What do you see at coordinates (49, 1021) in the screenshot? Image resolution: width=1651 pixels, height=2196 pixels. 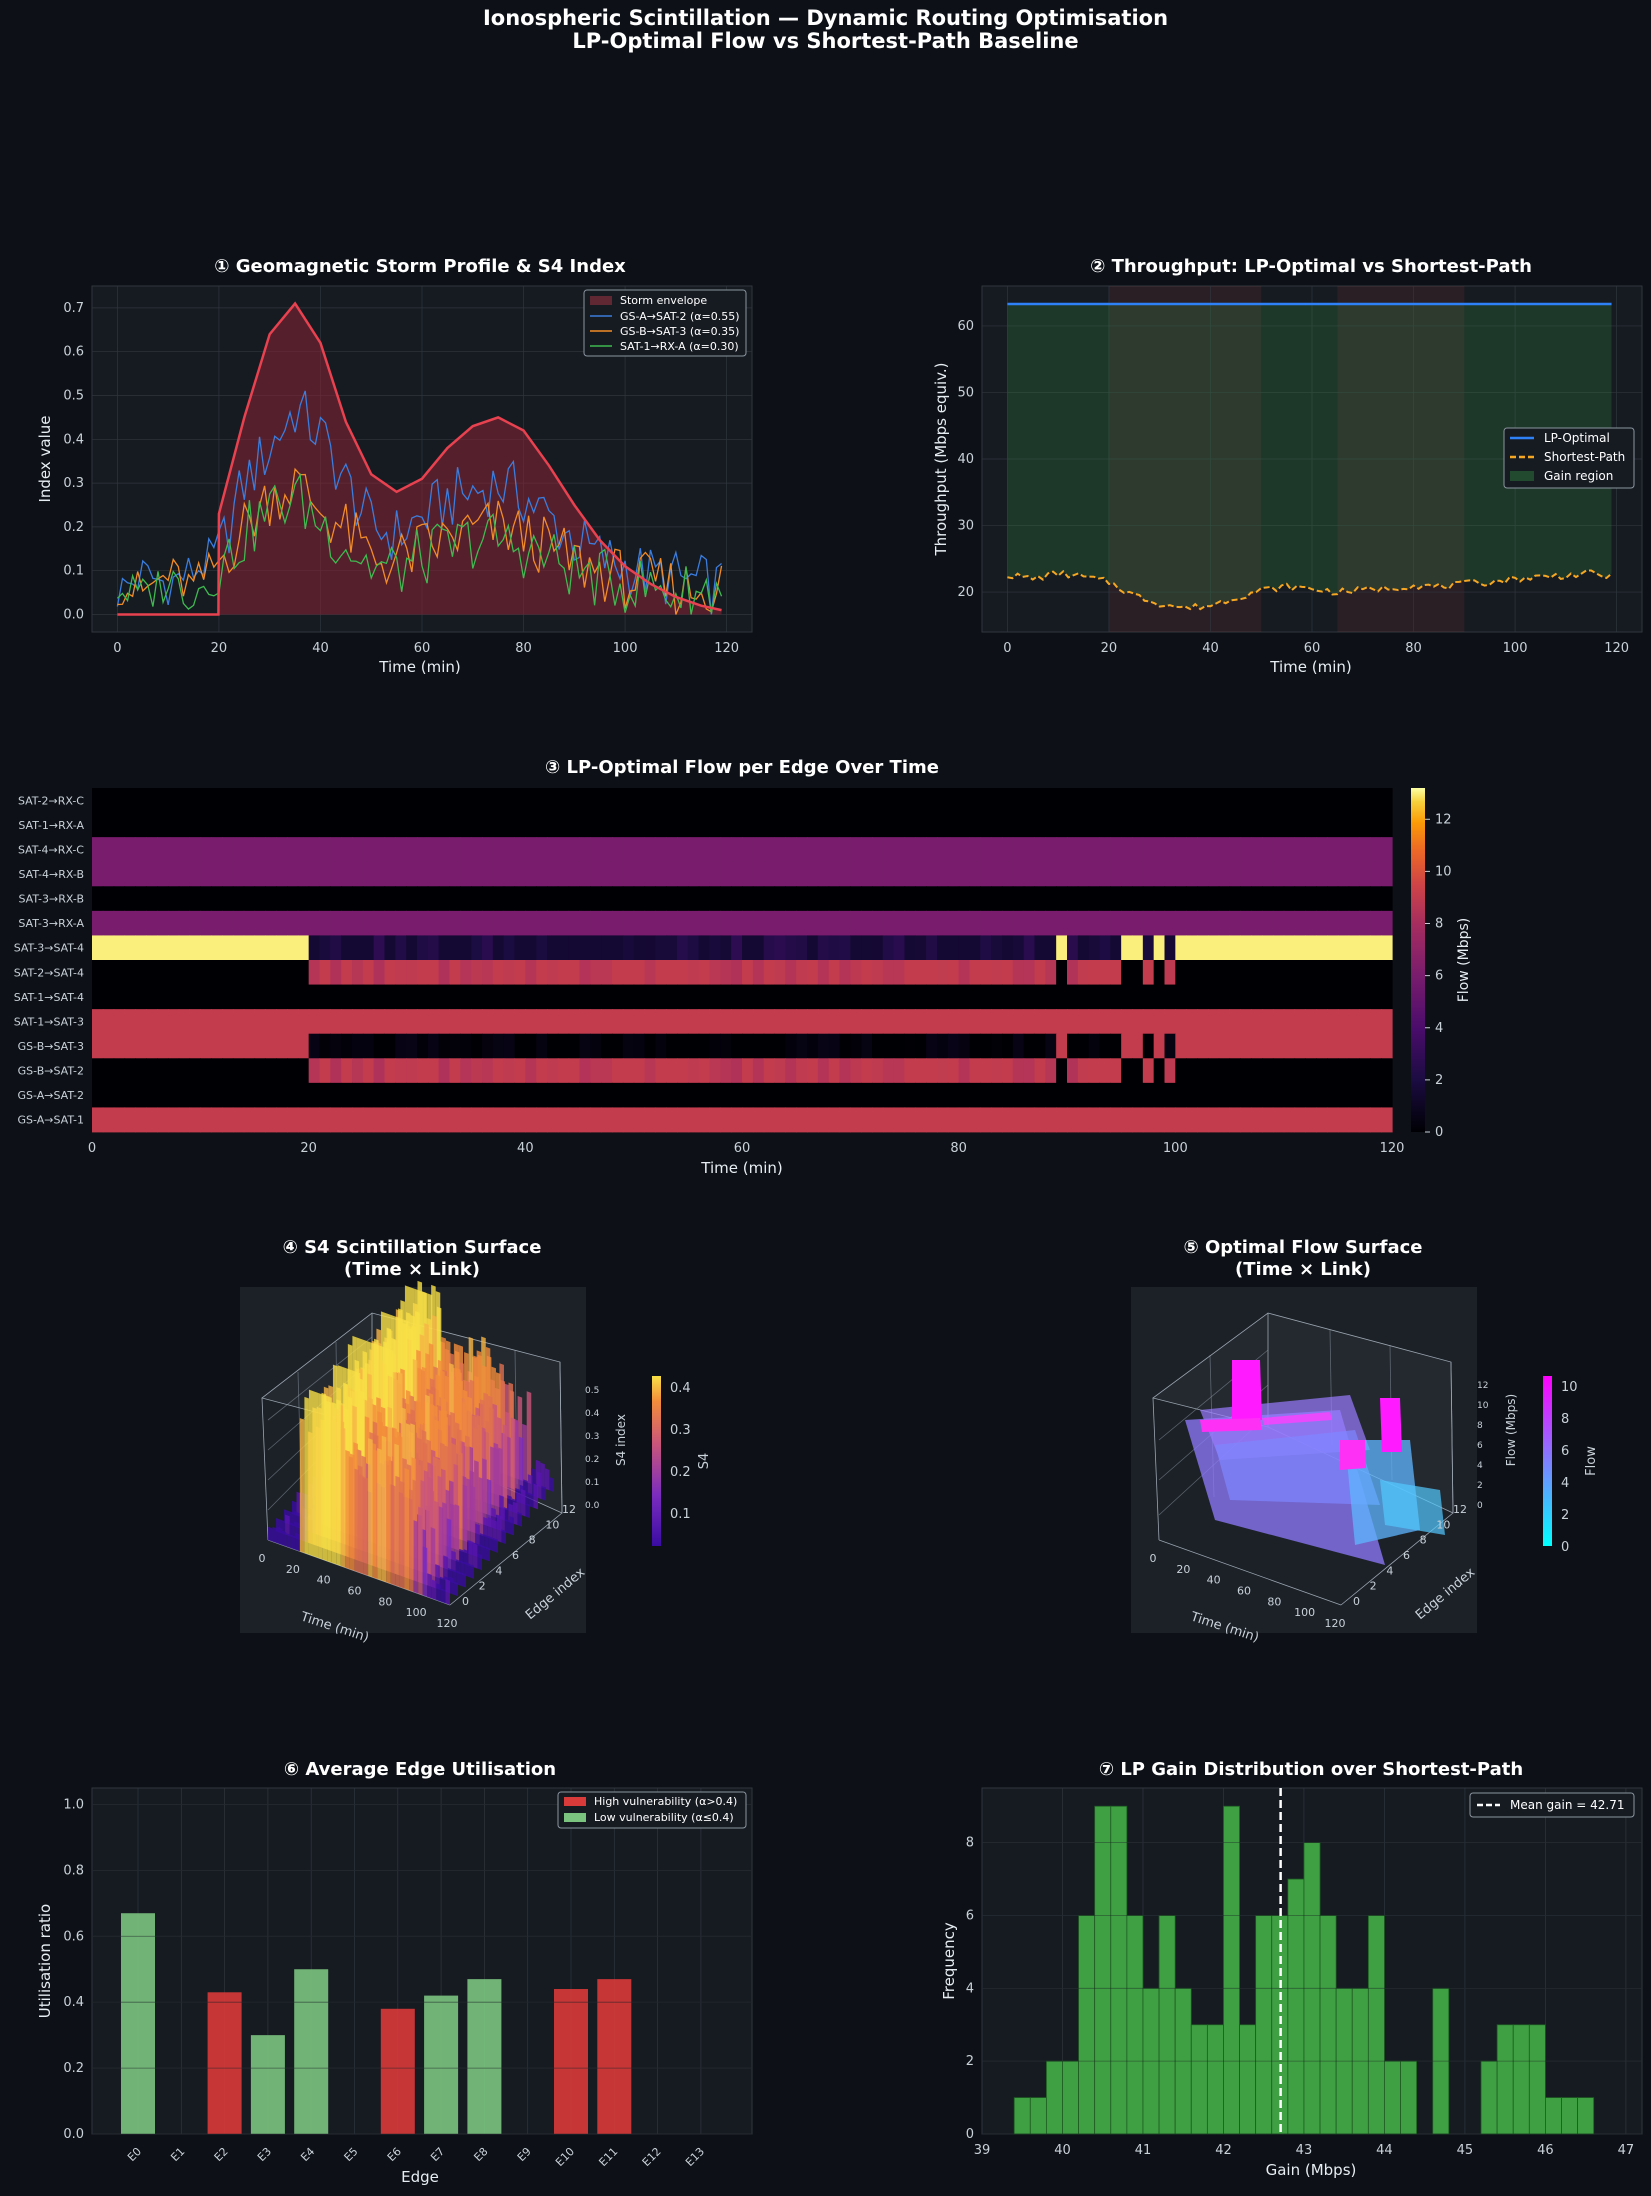 I see `heatmap-row-label: SAT-1→SAT-3` at bounding box center [49, 1021].